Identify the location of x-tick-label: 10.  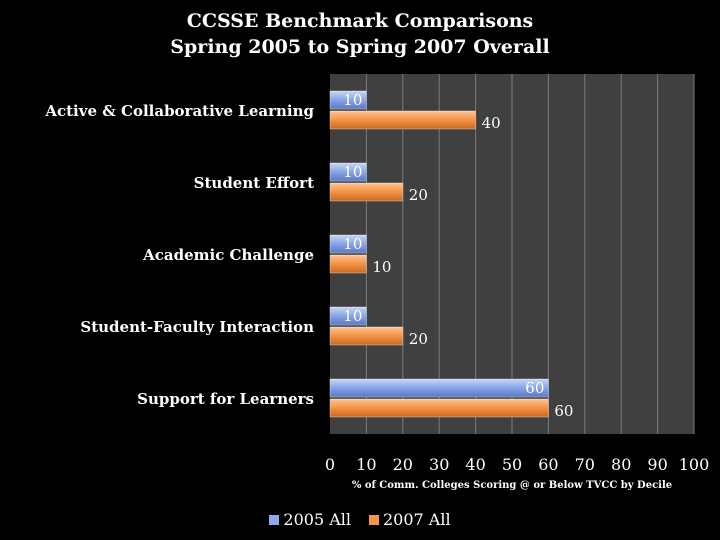
(366, 464).